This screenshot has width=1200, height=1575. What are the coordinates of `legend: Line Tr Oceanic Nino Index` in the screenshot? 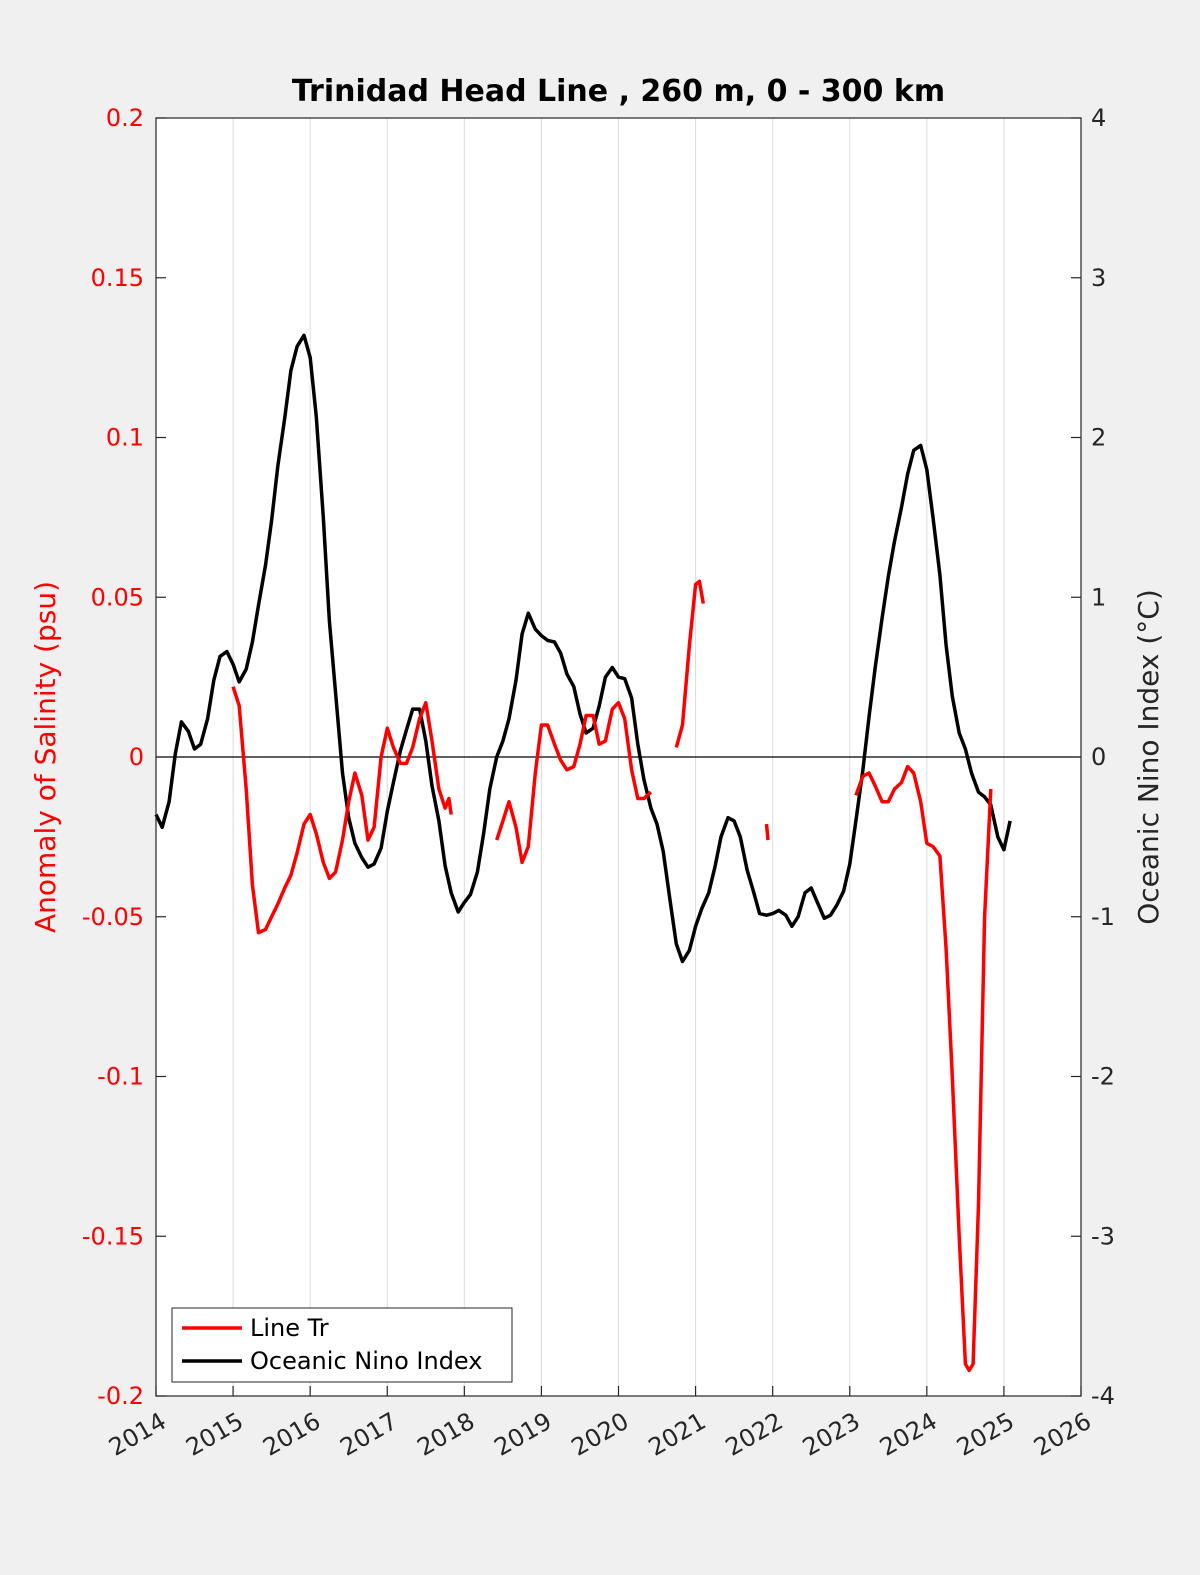 It's located at (342, 1345).